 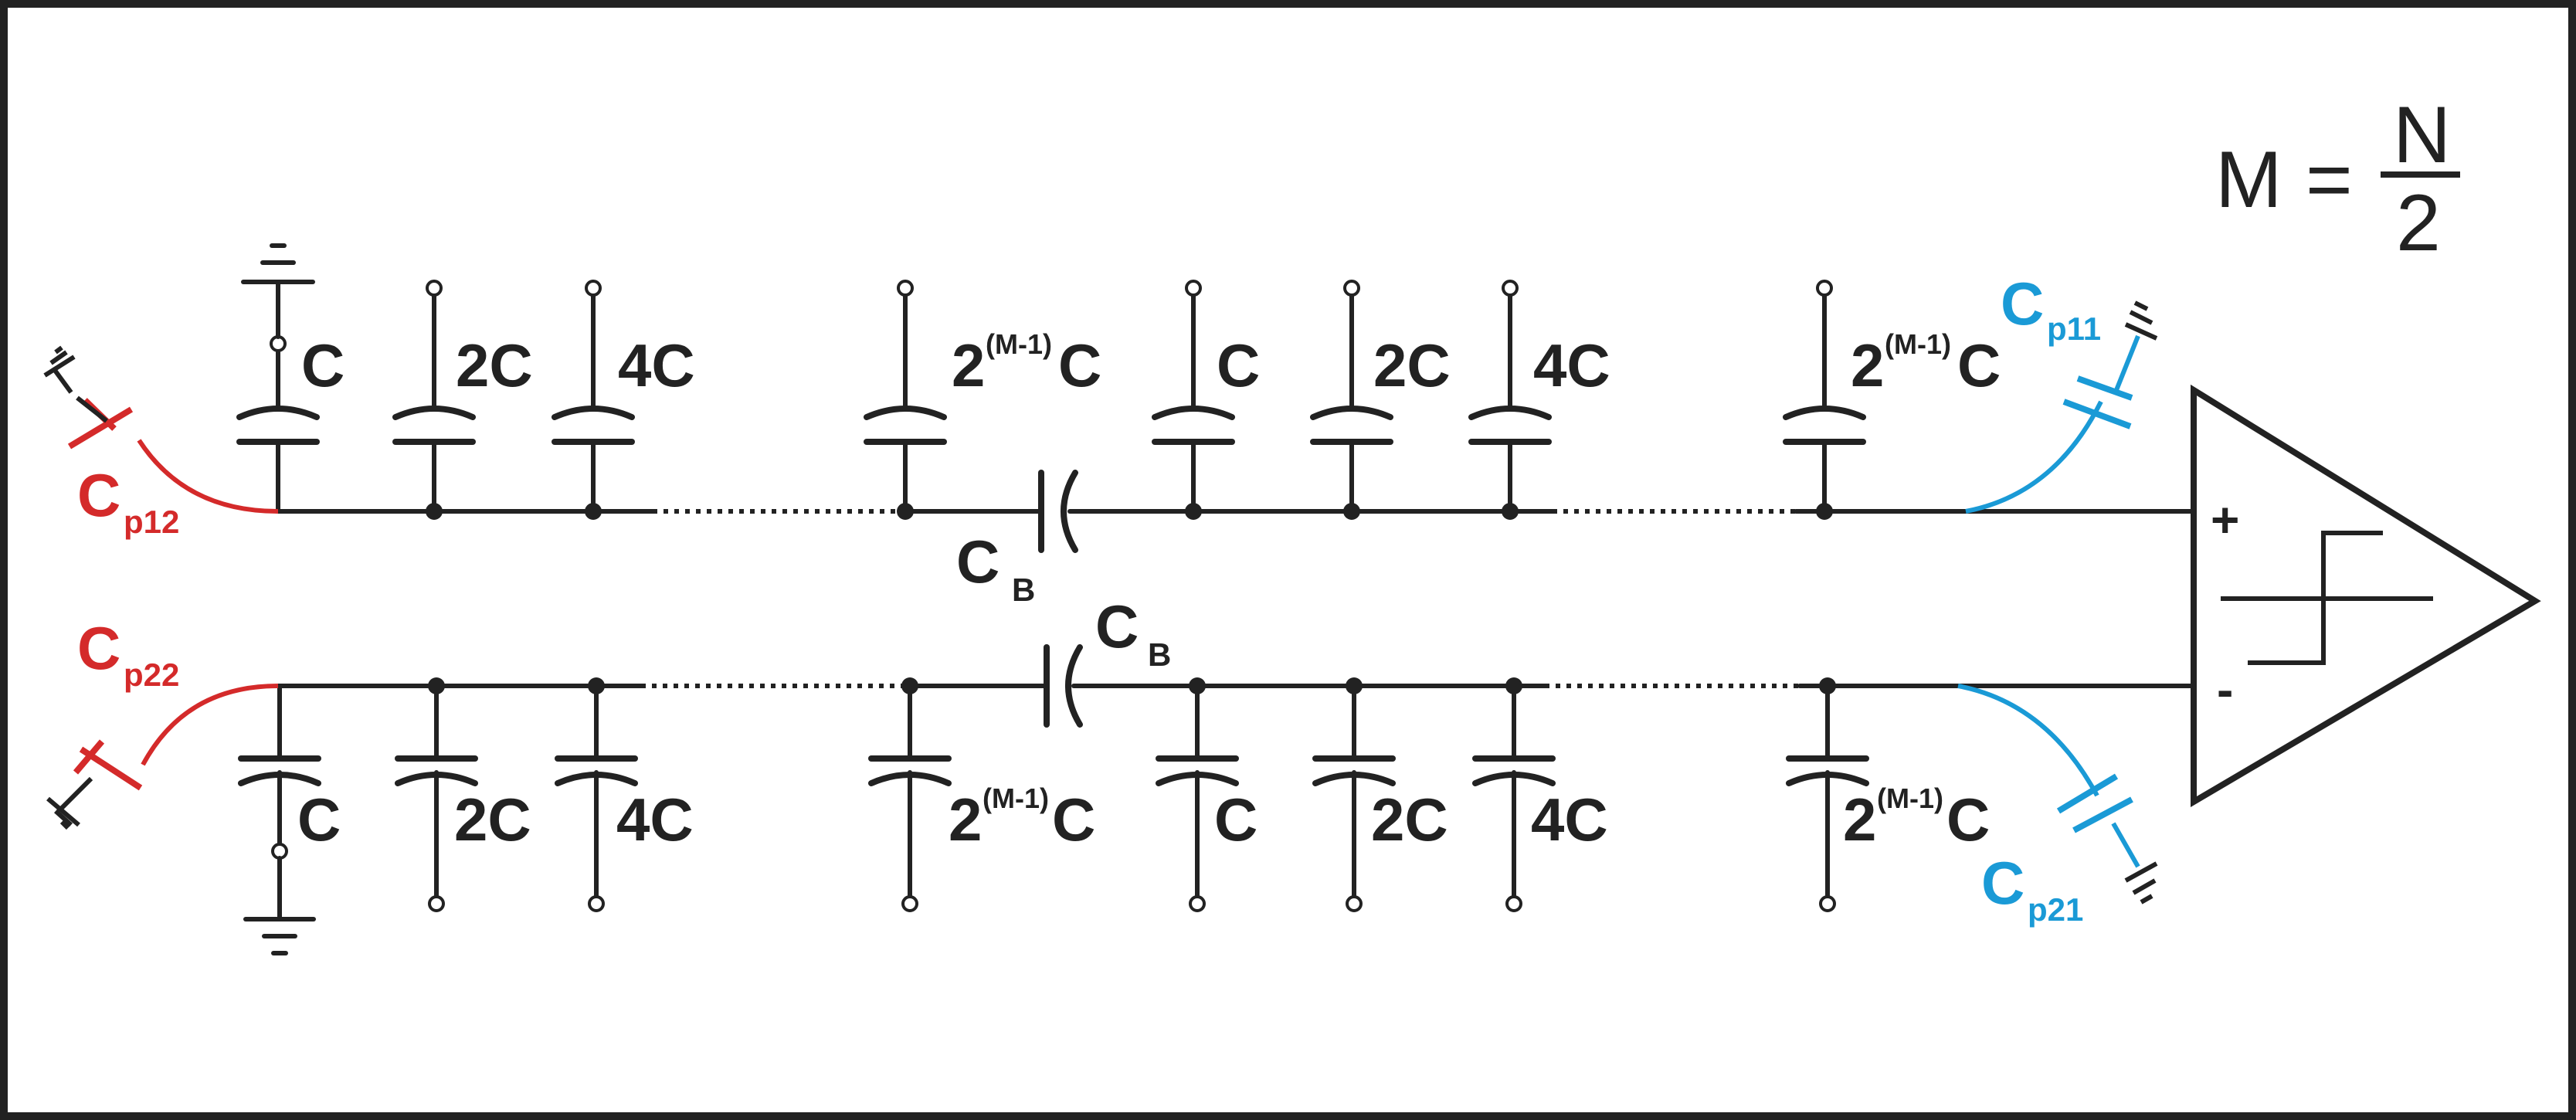 I want to click on plus-sign: +, so click(x=2225, y=520).